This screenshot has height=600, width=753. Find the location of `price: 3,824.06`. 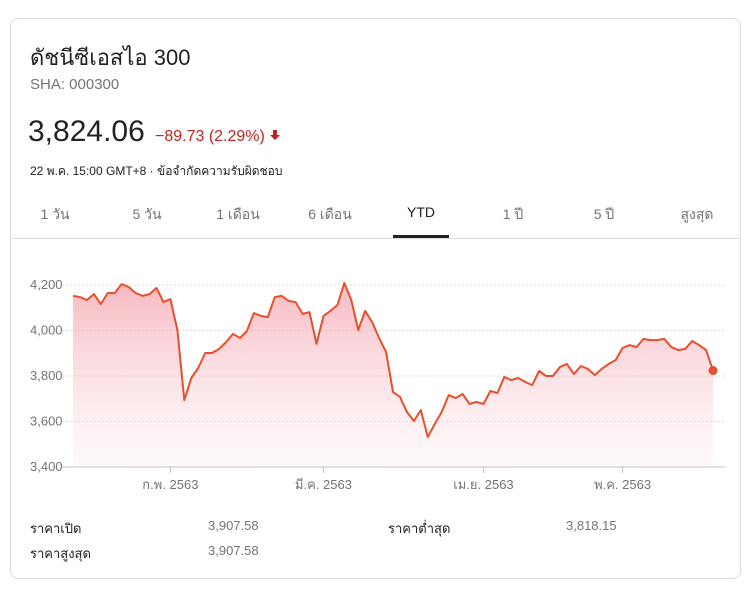

price: 3,824.06 is located at coordinates (86, 131).